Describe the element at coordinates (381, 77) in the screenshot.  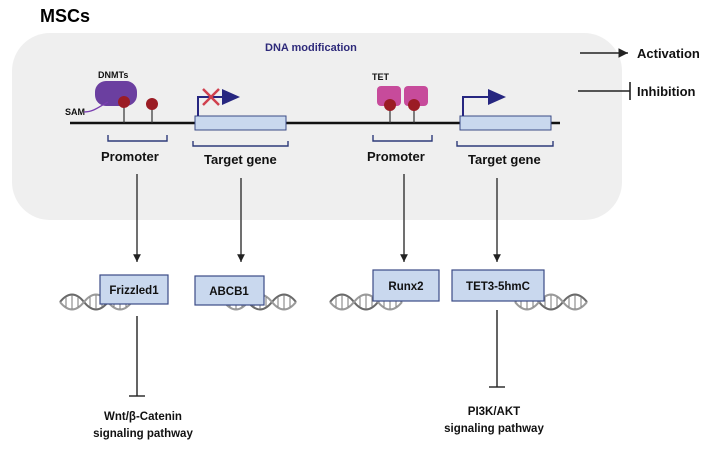
I see `tet-label: TET` at that location.